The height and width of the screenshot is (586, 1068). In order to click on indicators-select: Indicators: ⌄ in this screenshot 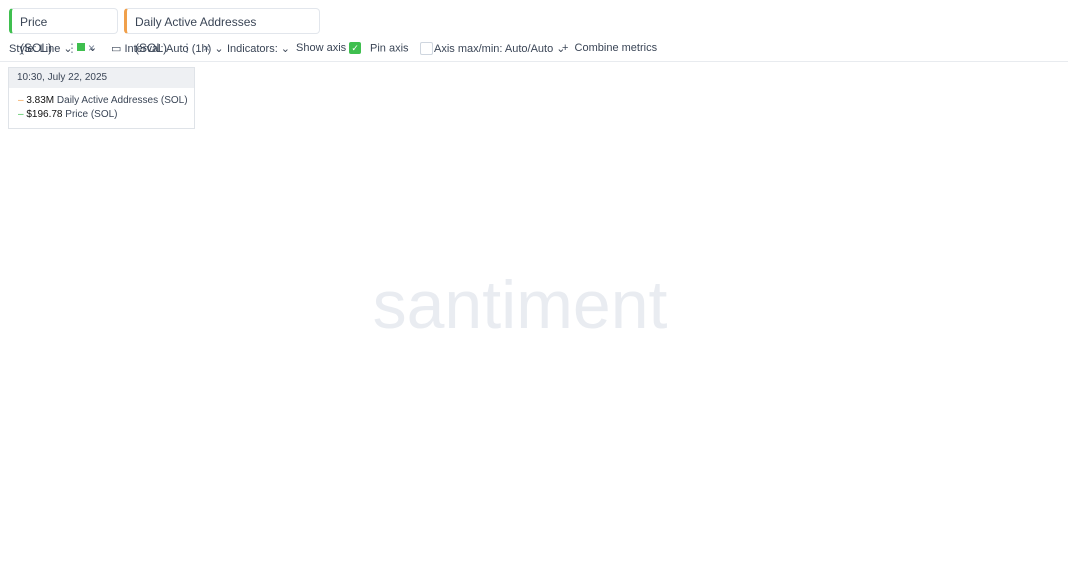, I will do `click(259, 49)`.